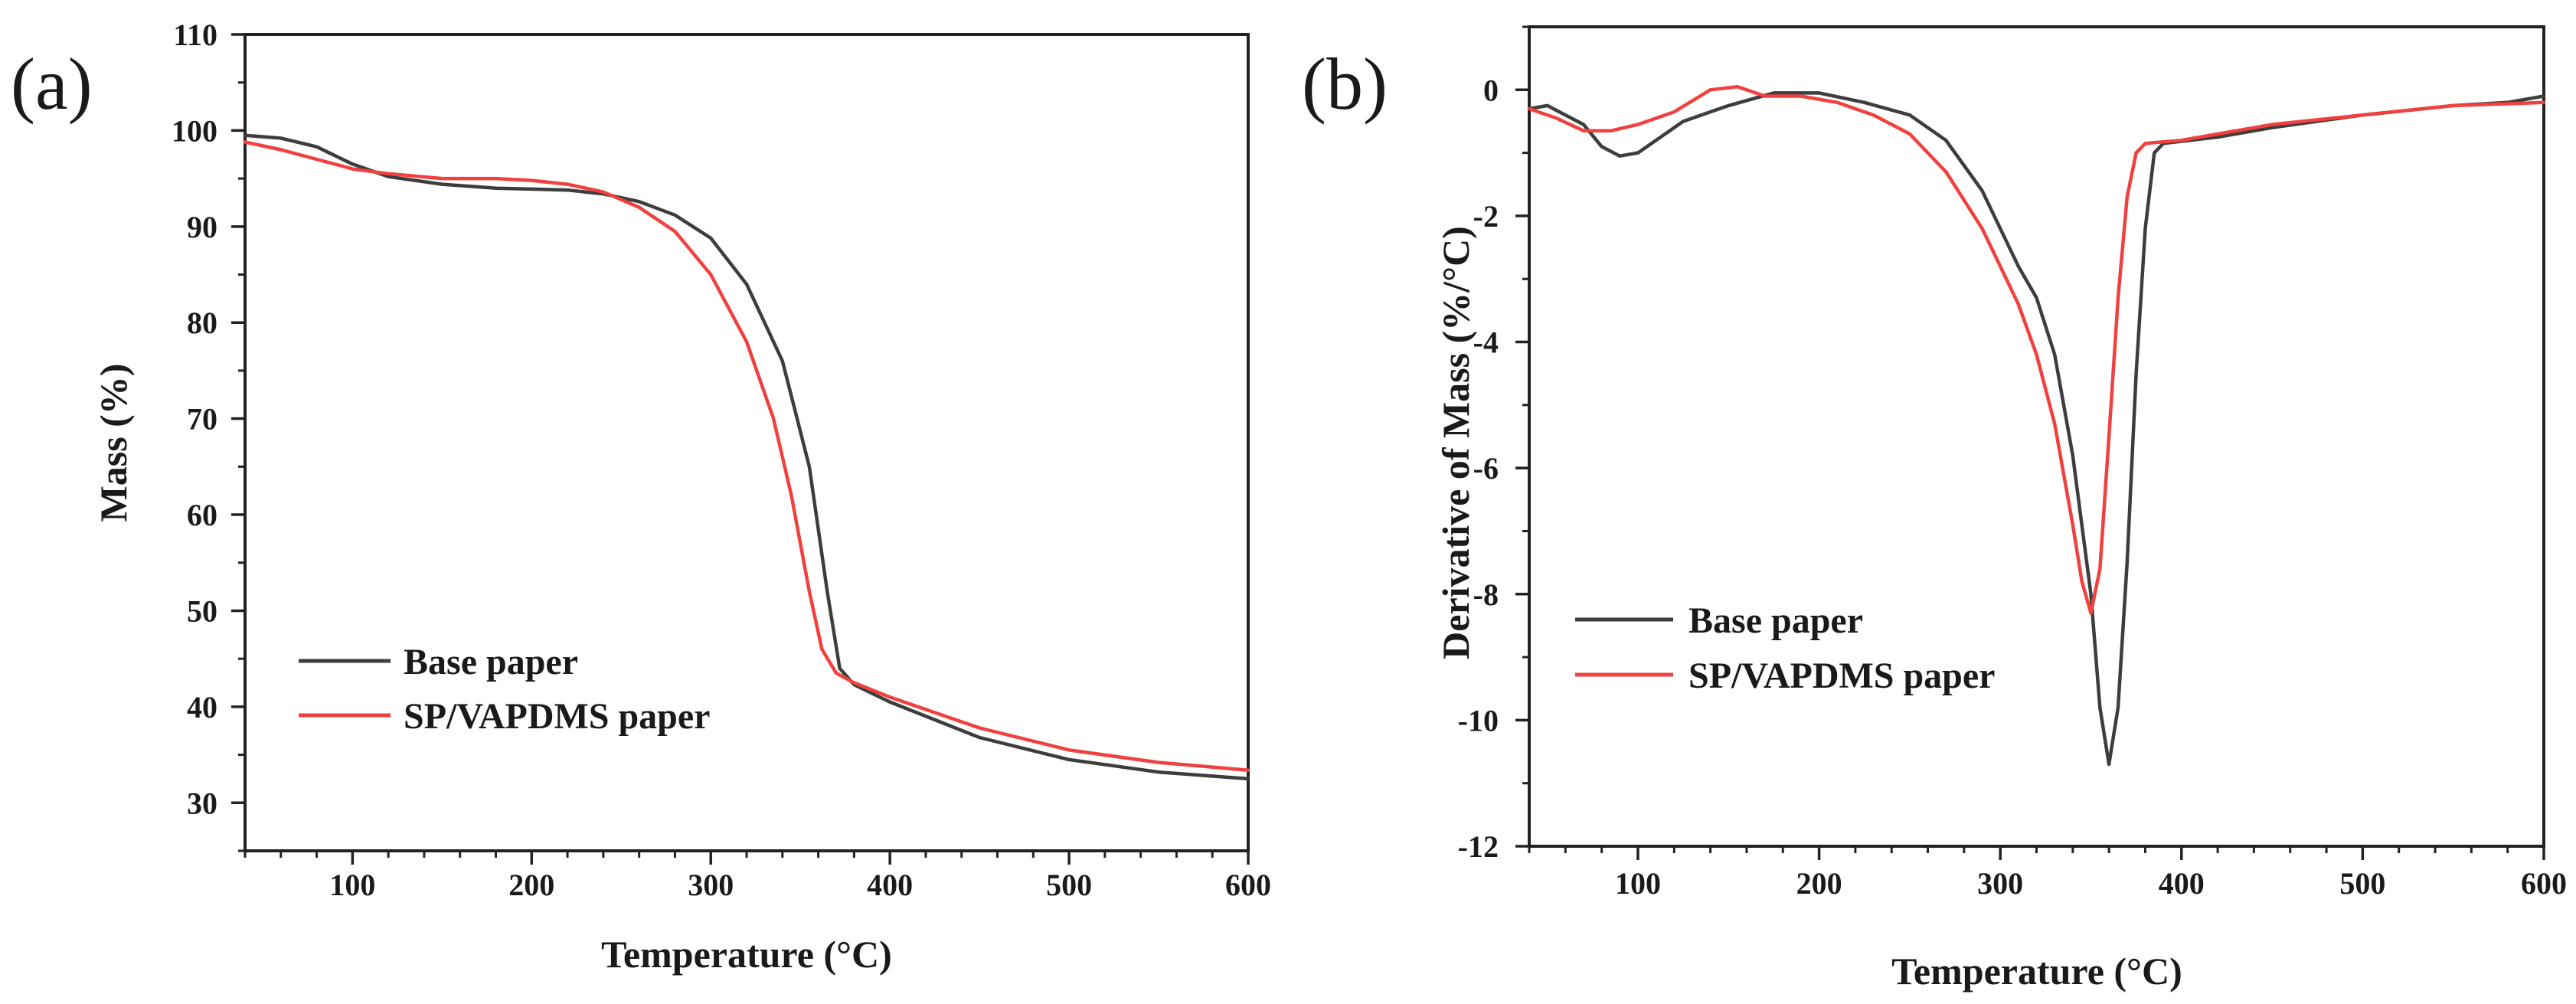 The height and width of the screenshot is (1004, 2576). What do you see at coordinates (202, 323) in the screenshot?
I see `panel-a-y-tick-label: 80` at bounding box center [202, 323].